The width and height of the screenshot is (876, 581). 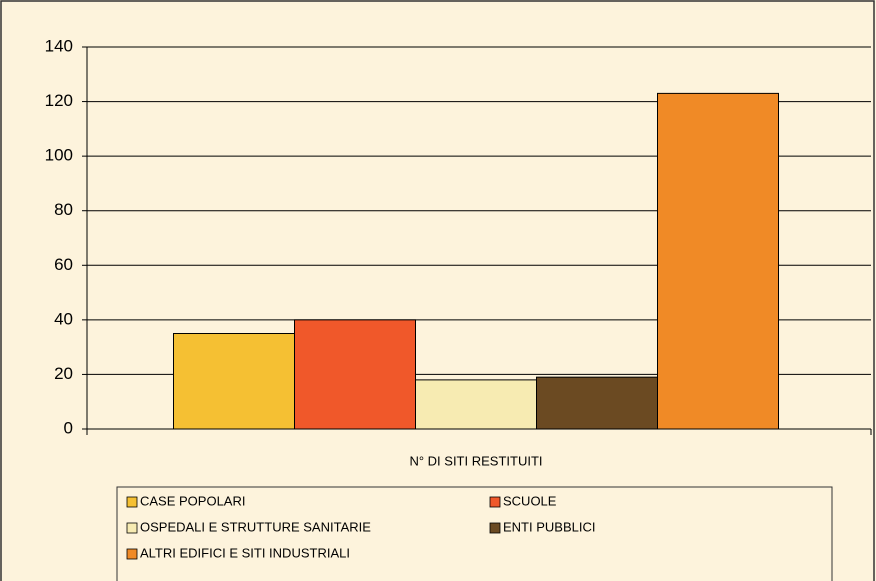 I want to click on legend-label: SCUOLE, so click(x=530, y=500).